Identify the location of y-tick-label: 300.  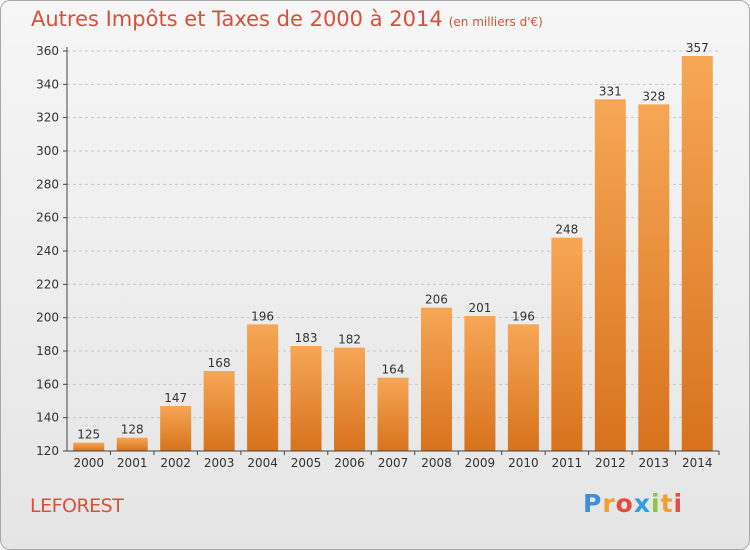
(47, 151).